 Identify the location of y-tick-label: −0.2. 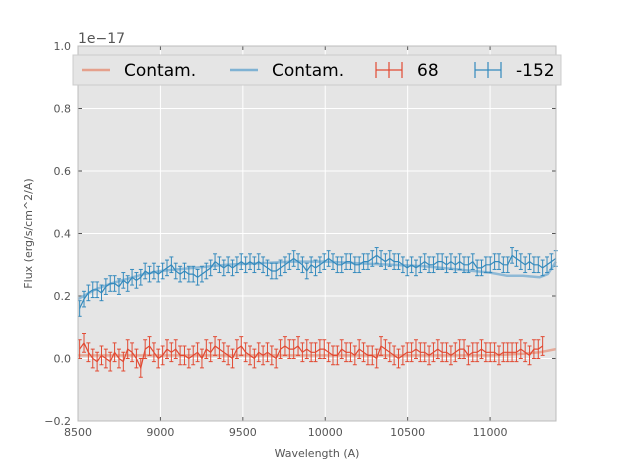
(57, 421).